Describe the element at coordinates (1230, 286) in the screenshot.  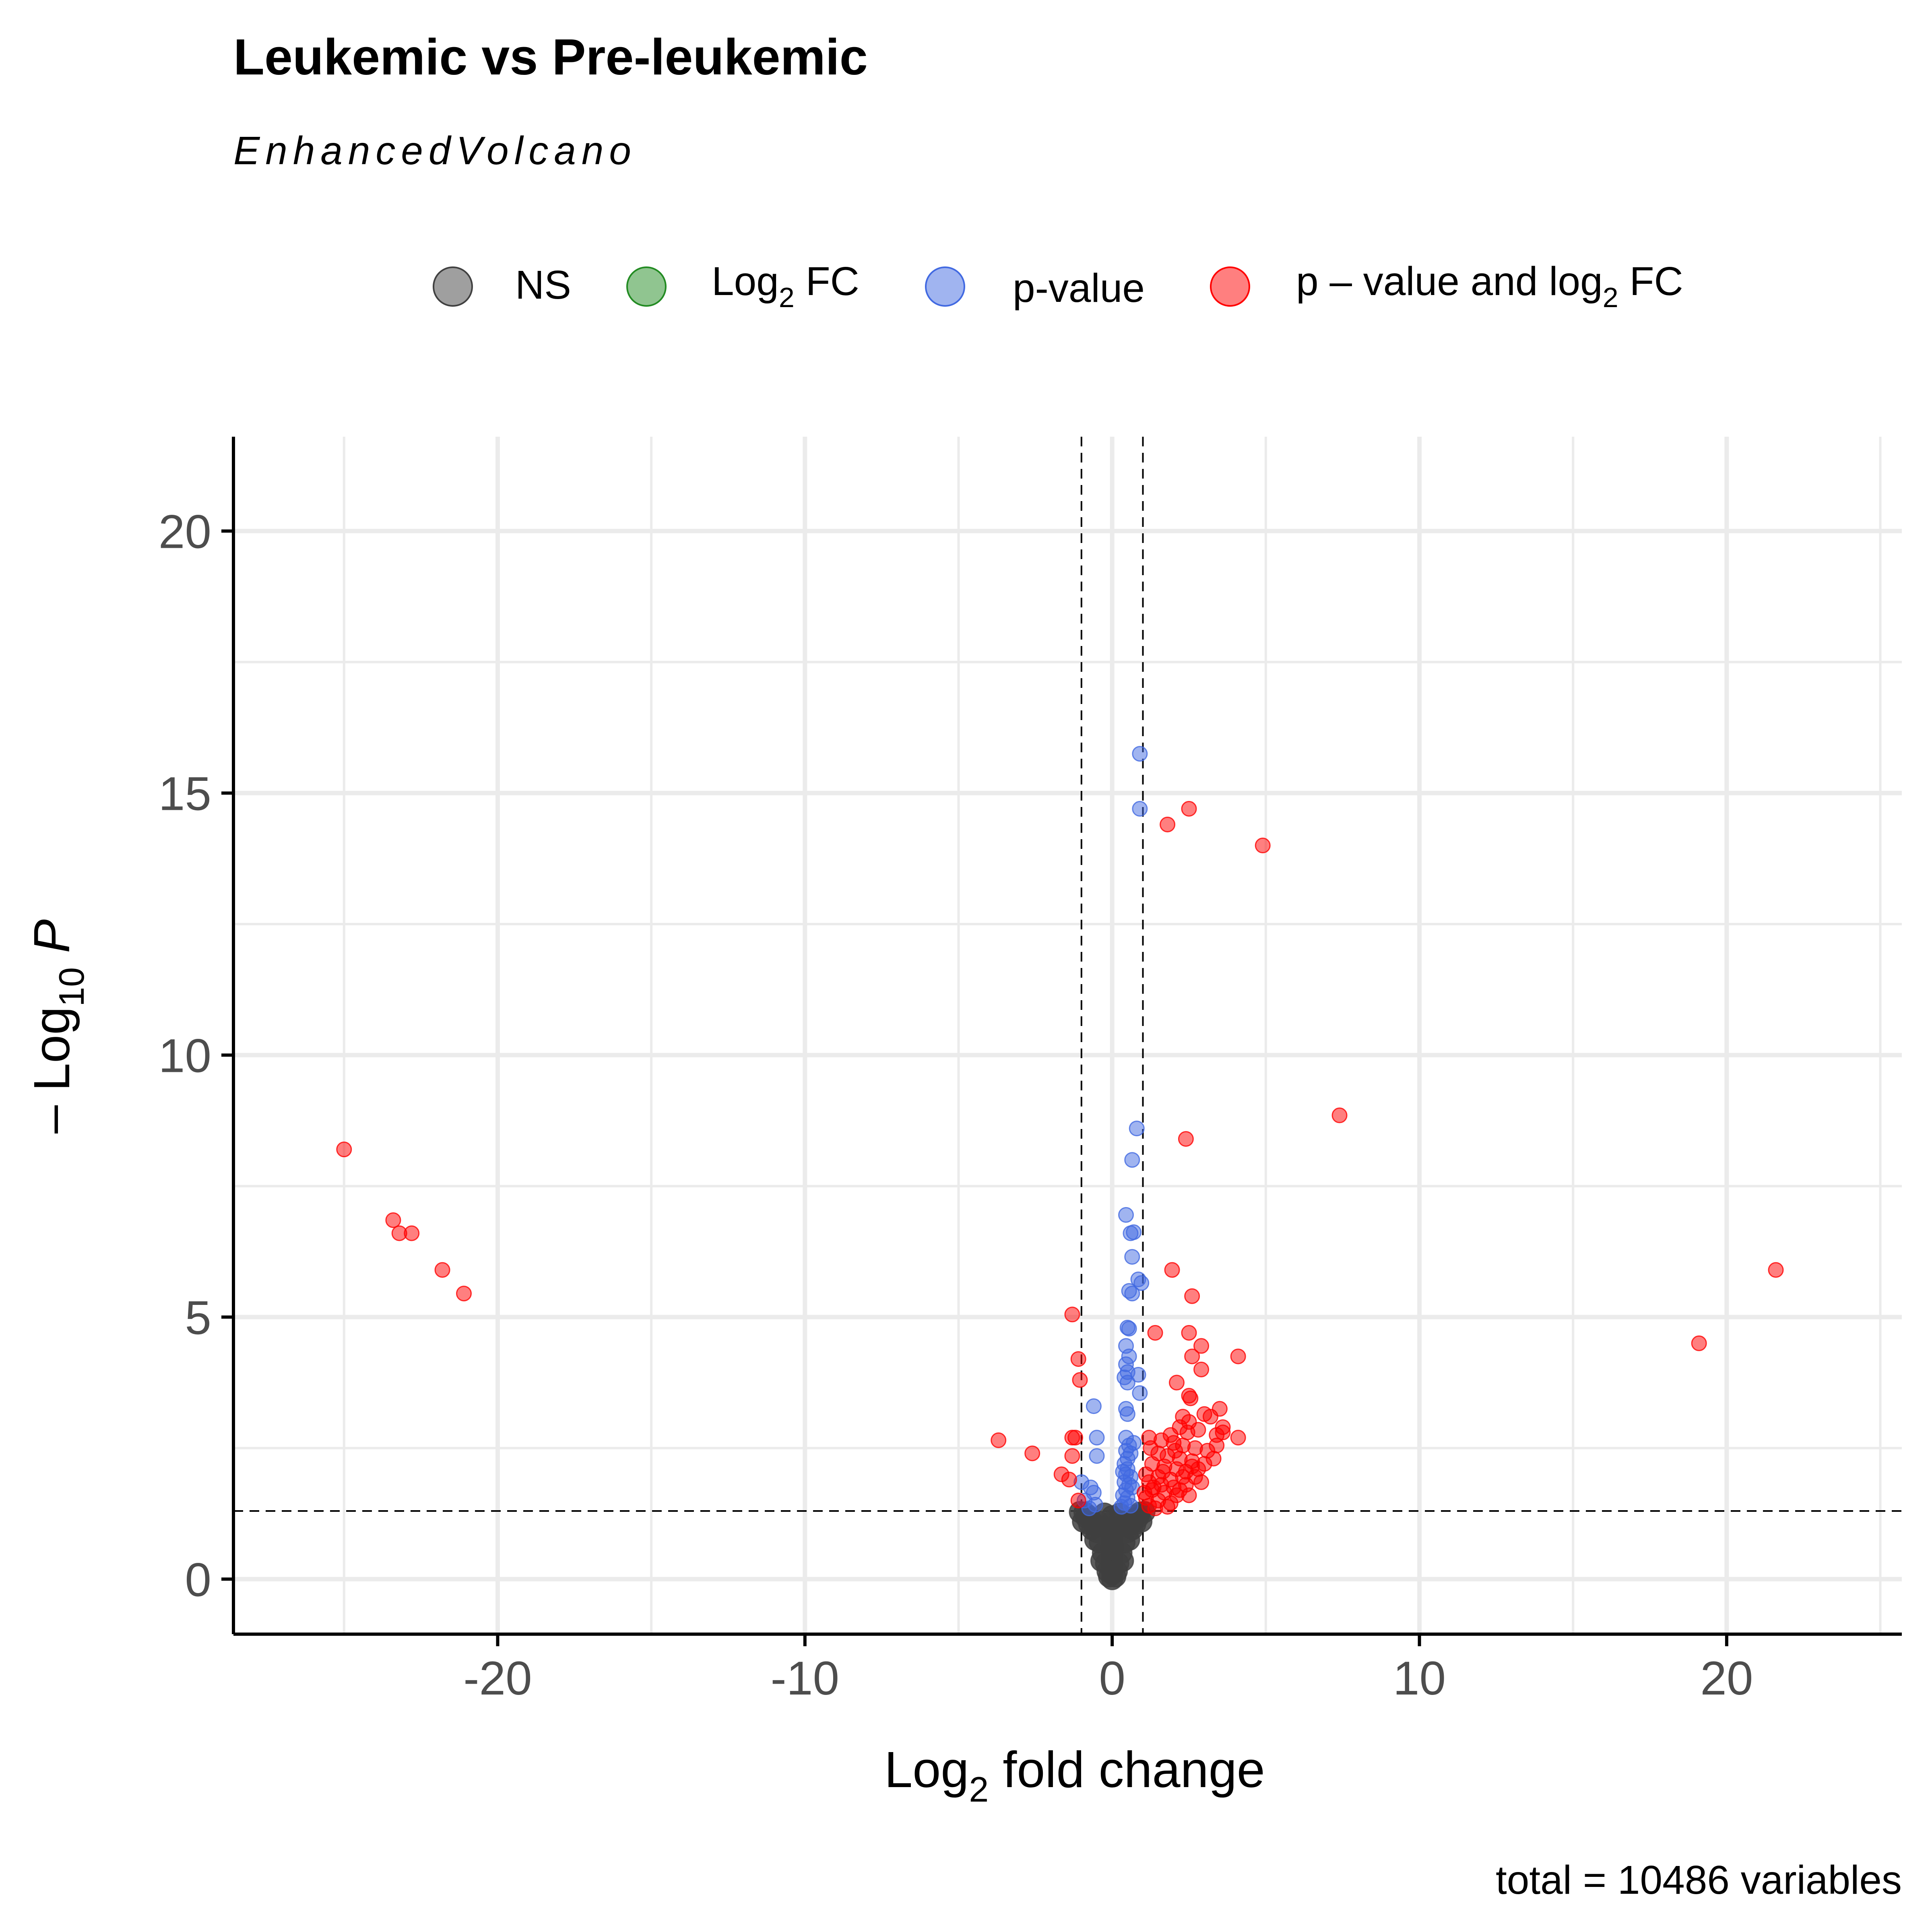
I see `legend-key-both` at that location.